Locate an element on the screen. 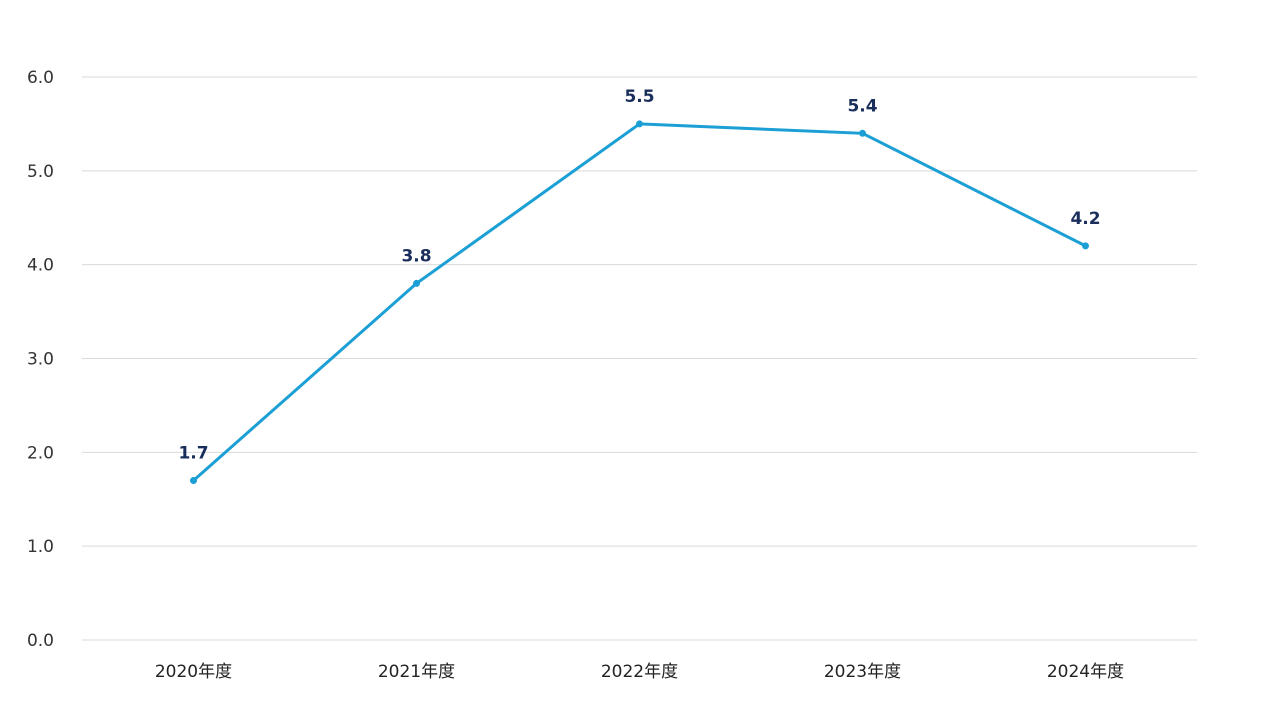 The height and width of the screenshot is (720, 1280). y-axis-tick-labels: 0.0 1.0 2.0 3.0 4.0 5.0 6.0 is located at coordinates (40, 359).